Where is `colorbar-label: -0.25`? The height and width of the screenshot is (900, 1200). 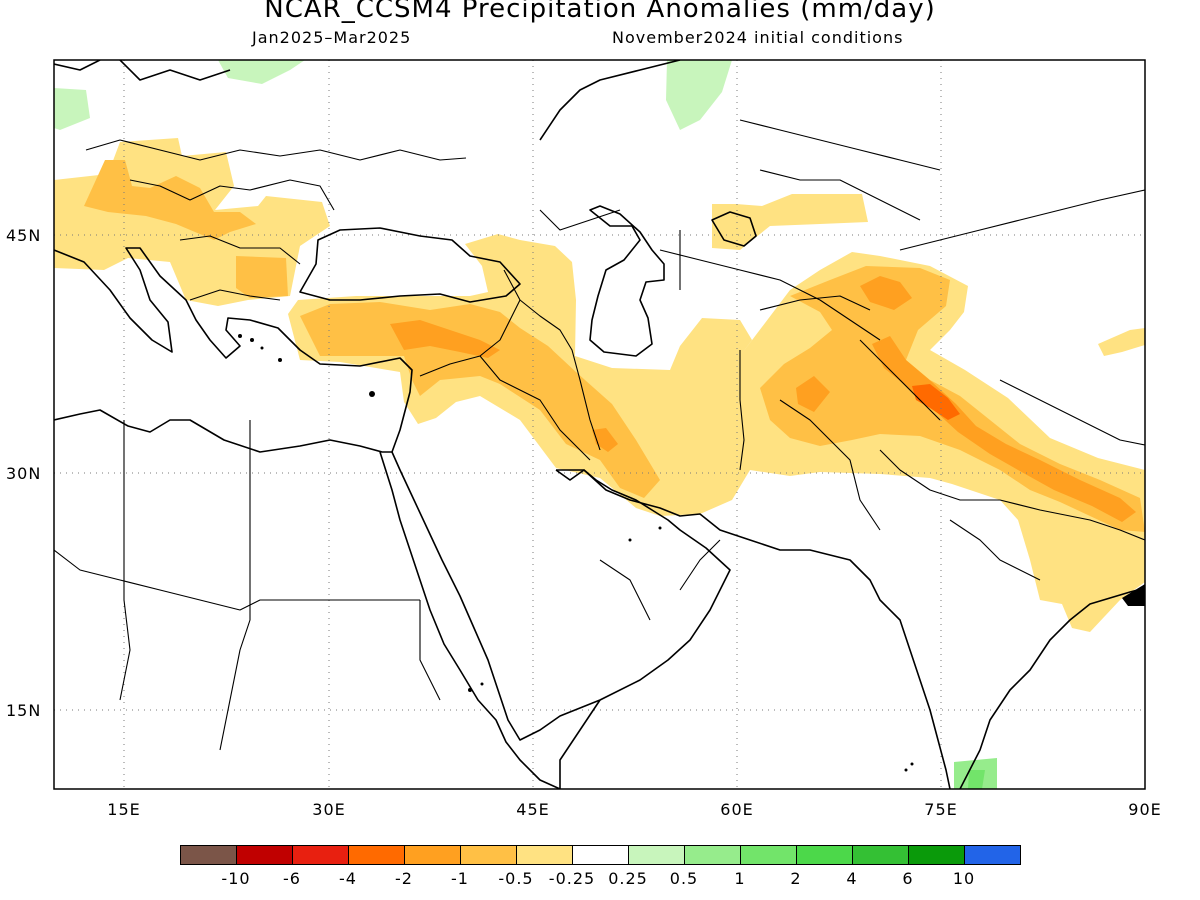
colorbar-label: -0.25 is located at coordinates (572, 878).